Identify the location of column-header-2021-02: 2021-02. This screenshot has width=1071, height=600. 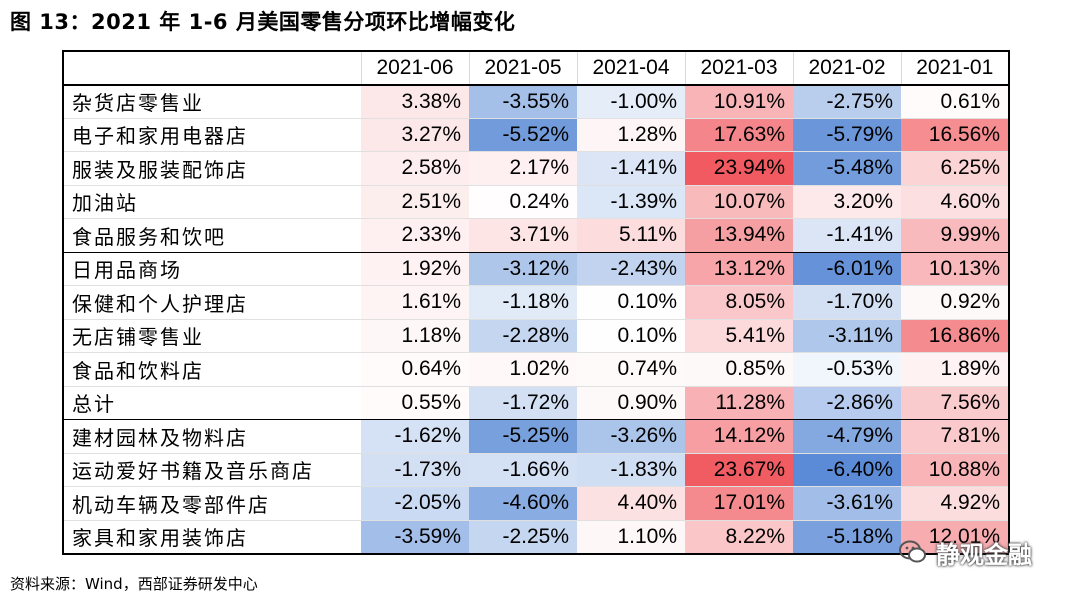
(846, 68).